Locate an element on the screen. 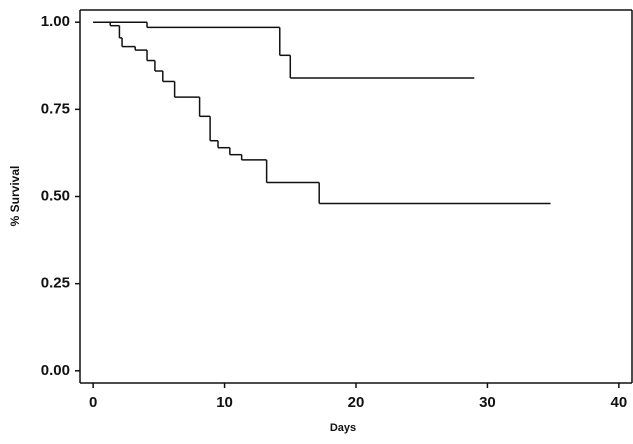  x-tick-label: 10 is located at coordinates (224, 402).